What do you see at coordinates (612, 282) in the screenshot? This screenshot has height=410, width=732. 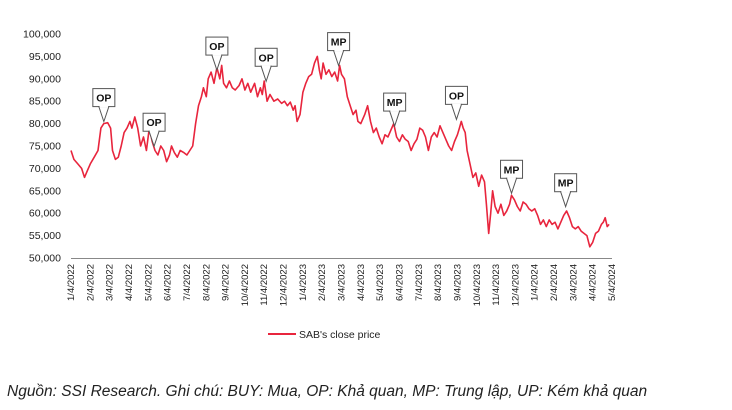 I see `x-tick-label: 5/4/2024` at bounding box center [612, 282].